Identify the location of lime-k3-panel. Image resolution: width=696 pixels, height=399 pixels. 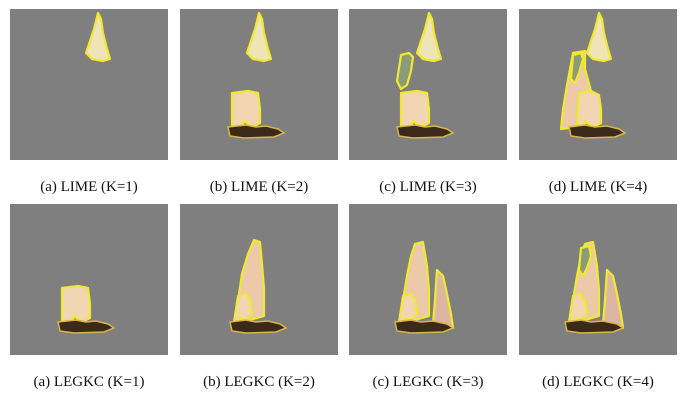
(428, 84).